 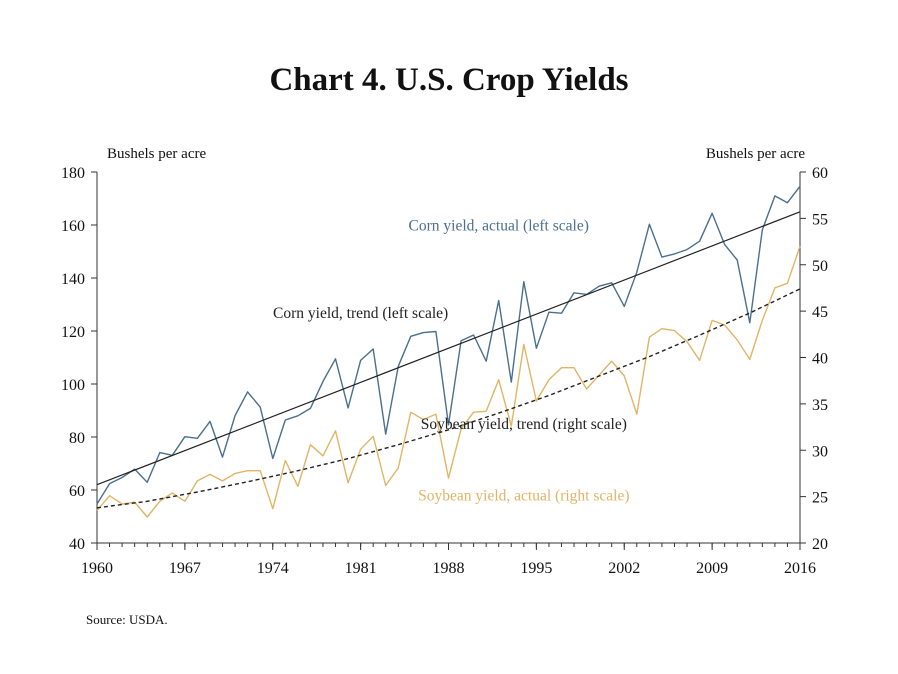 What do you see at coordinates (127, 619) in the screenshot?
I see `source-note: Source: USDA.` at bounding box center [127, 619].